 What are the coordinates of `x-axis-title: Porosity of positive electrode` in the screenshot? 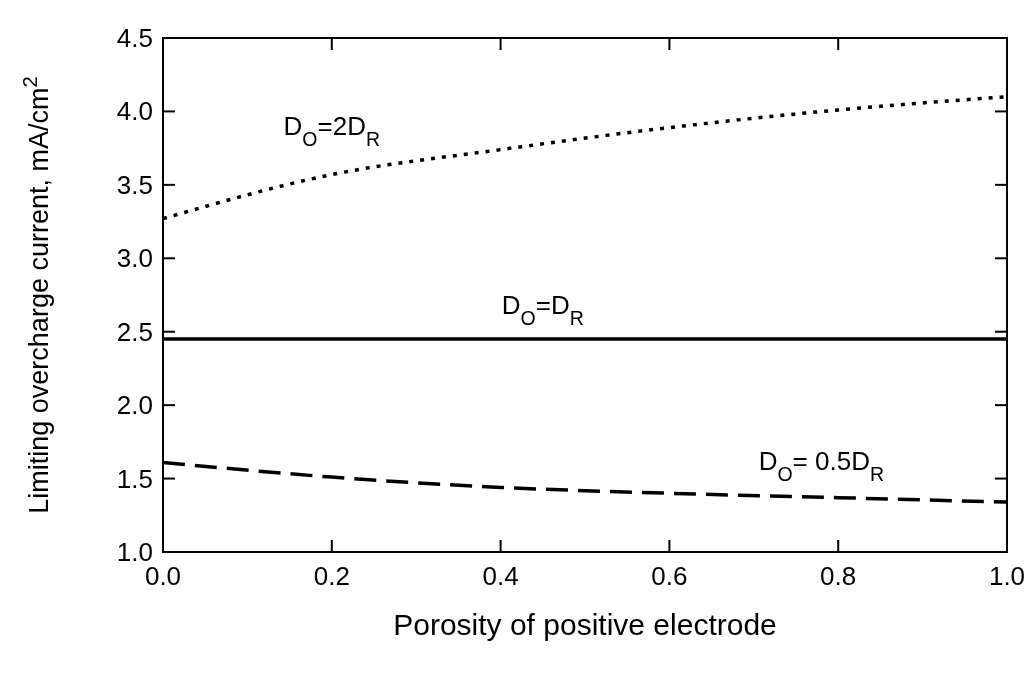 It's located at (585, 624).